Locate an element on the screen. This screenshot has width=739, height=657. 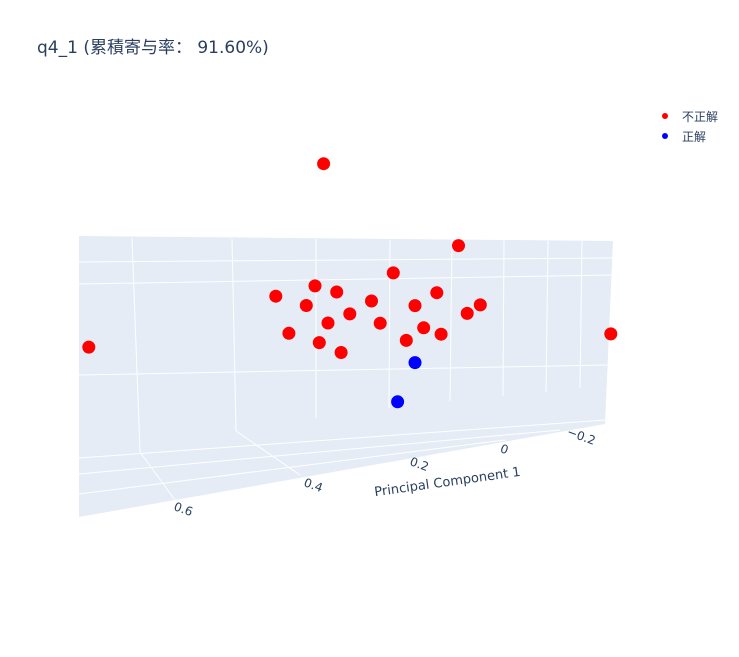
legend-marker-incorrect is located at coordinates (665, 116).